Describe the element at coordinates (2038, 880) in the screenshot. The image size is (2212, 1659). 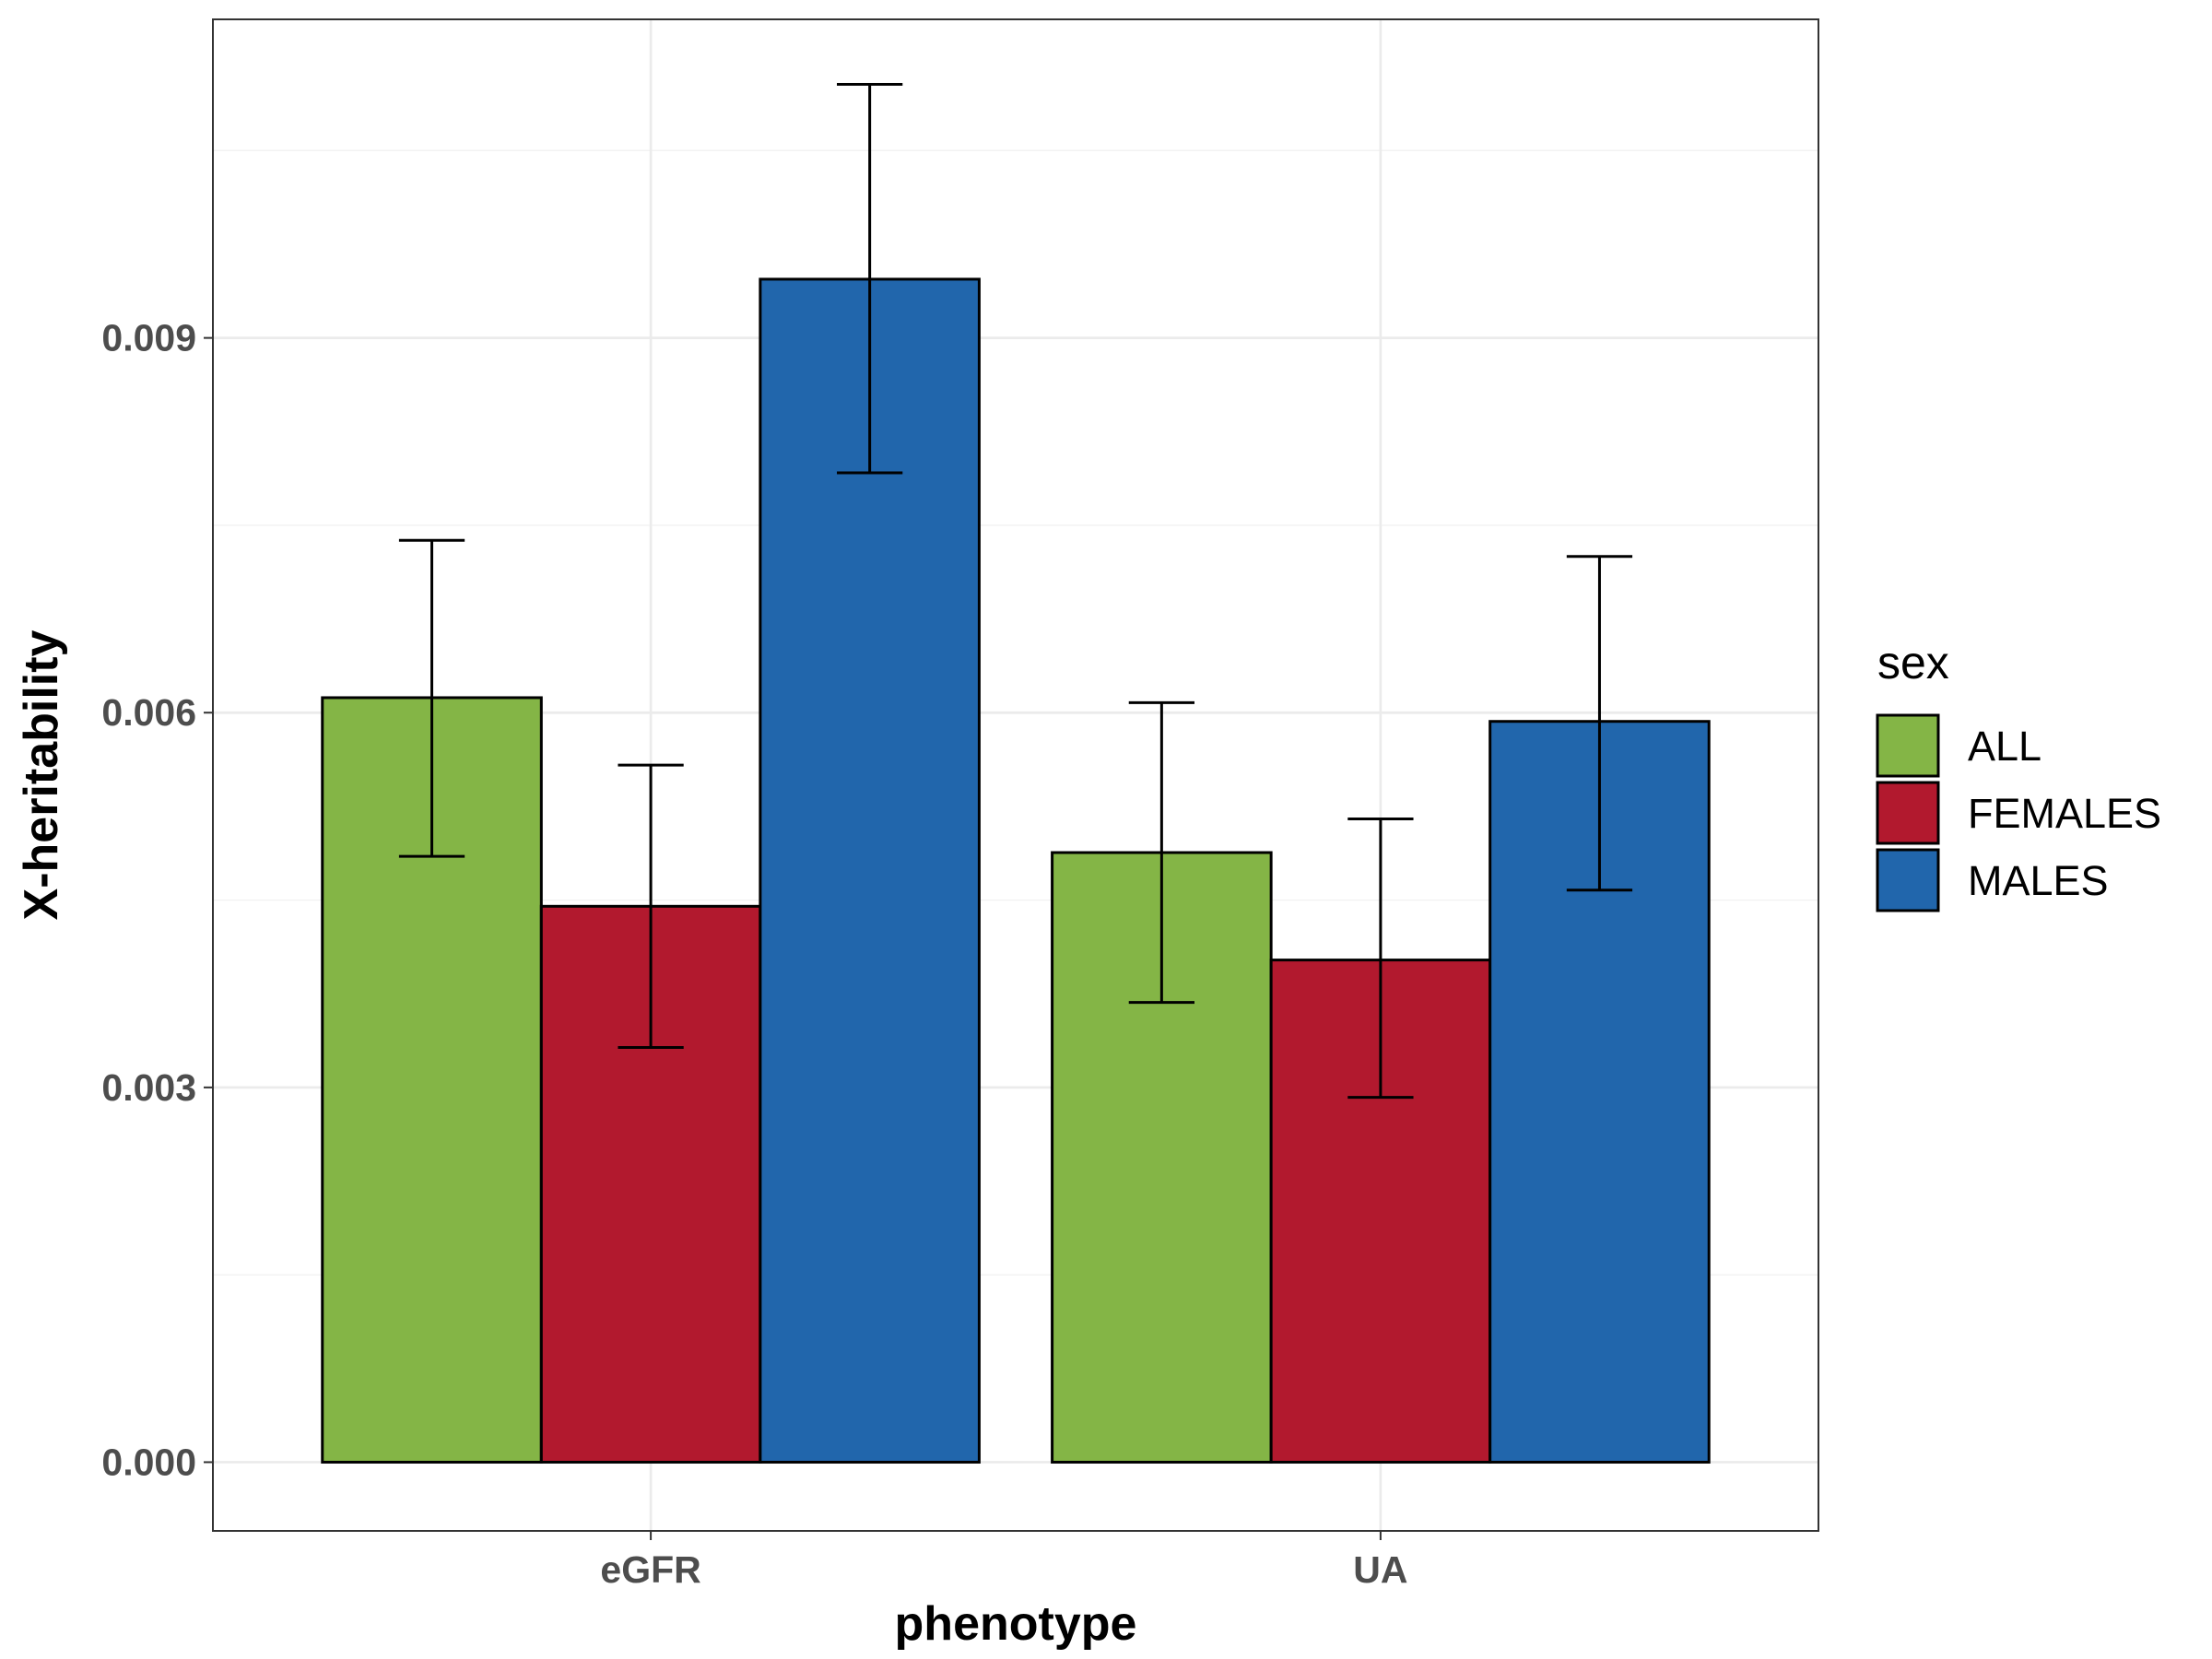
I see `legend-label: MALES` at that location.